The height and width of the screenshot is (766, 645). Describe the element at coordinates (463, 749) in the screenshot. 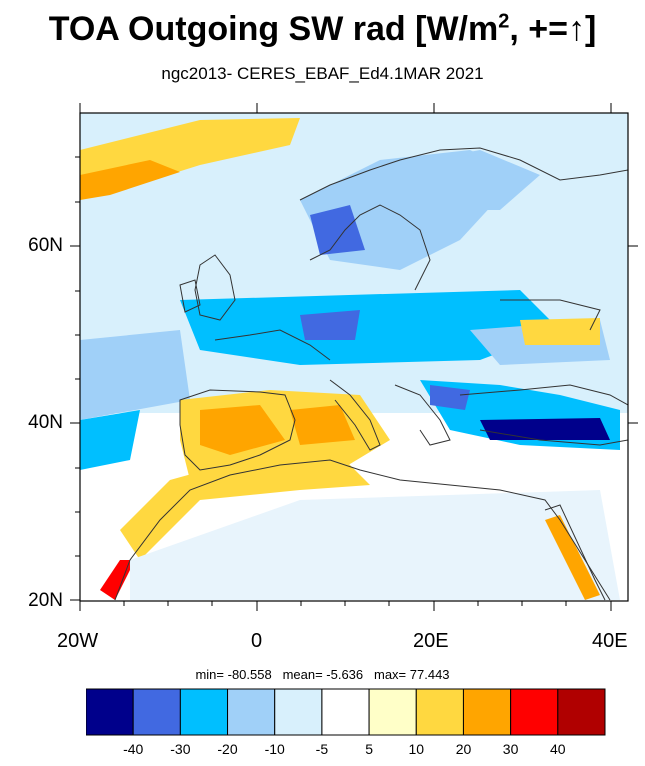

I see `colorbar-label: 20` at that location.